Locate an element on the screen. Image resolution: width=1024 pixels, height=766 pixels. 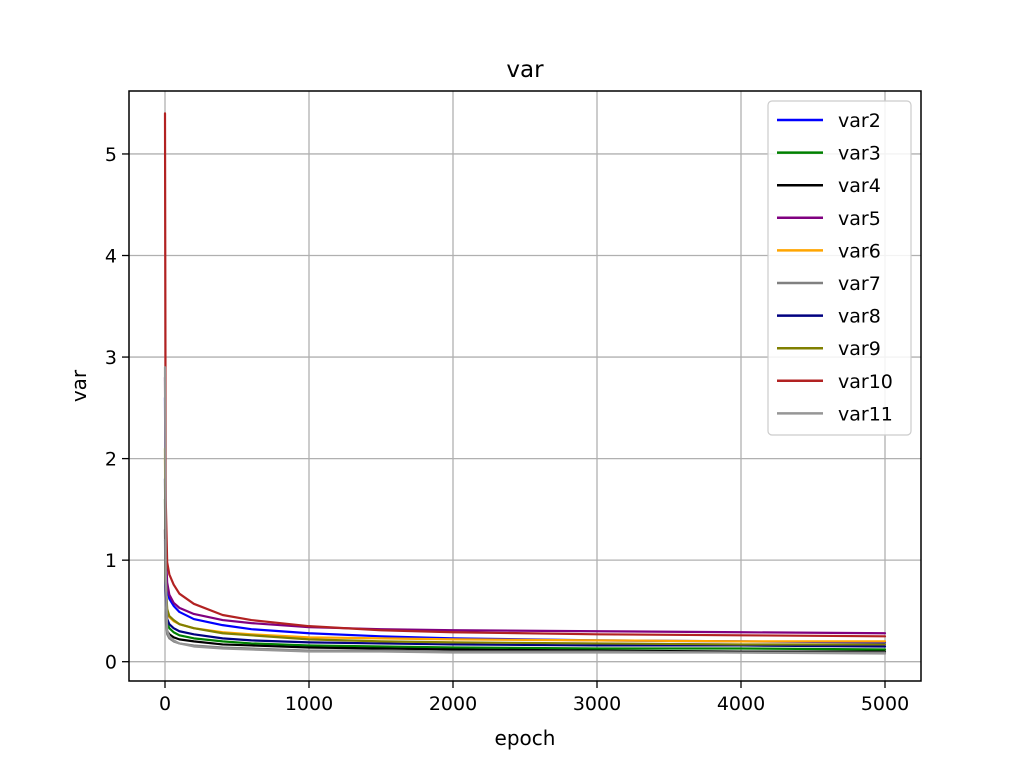
x-tick-label: 2000 is located at coordinates (453, 704).